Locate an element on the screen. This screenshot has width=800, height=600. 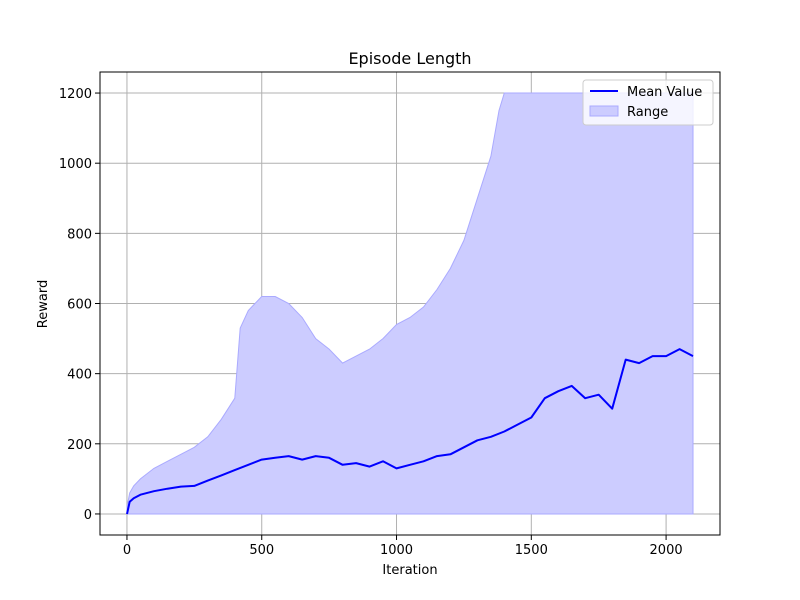
x-tick-label: 0 is located at coordinates (127, 550).